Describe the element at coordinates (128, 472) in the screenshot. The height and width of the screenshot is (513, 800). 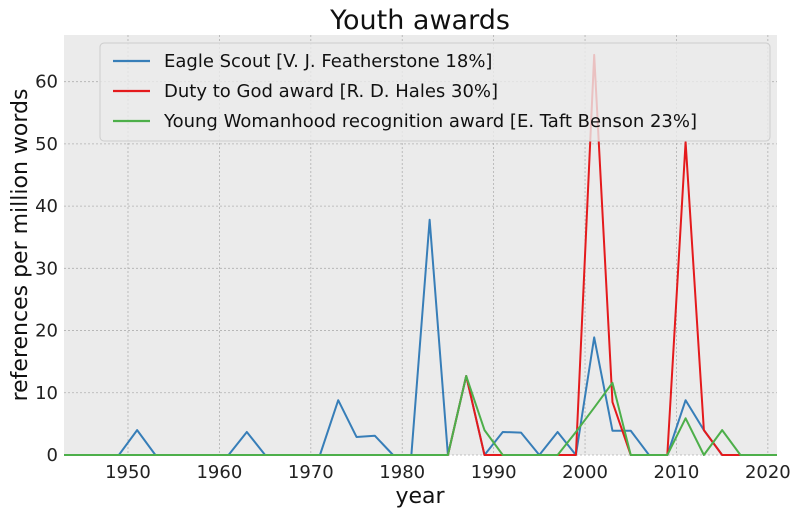
I see `x-tick-label: 1950` at that location.